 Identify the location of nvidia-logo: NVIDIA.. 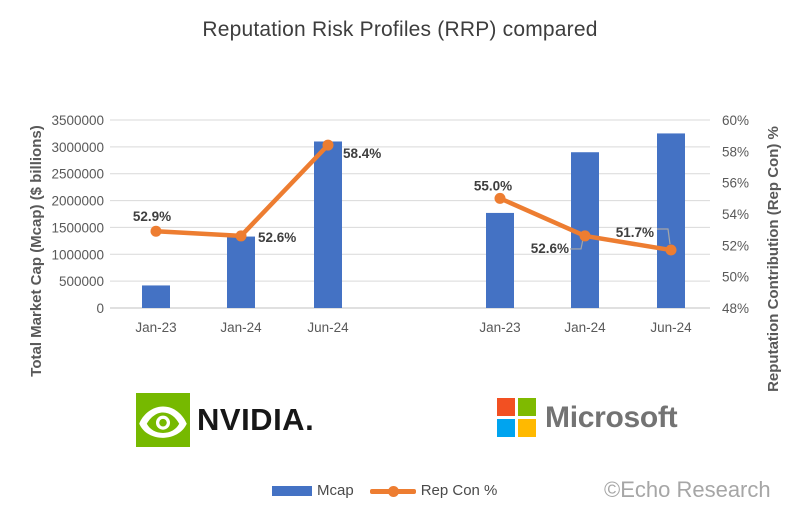
(225, 420).